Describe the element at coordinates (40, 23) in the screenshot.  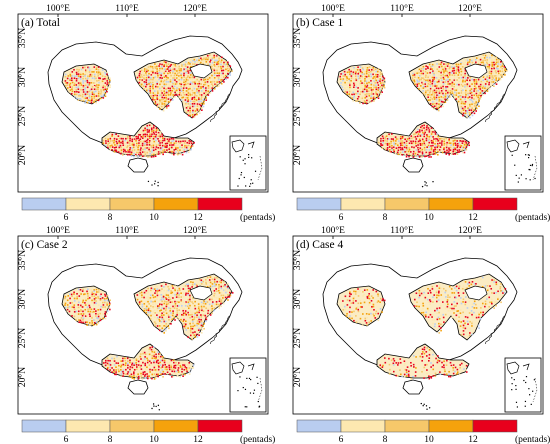
I see `panel-title: (a) Total` at that location.